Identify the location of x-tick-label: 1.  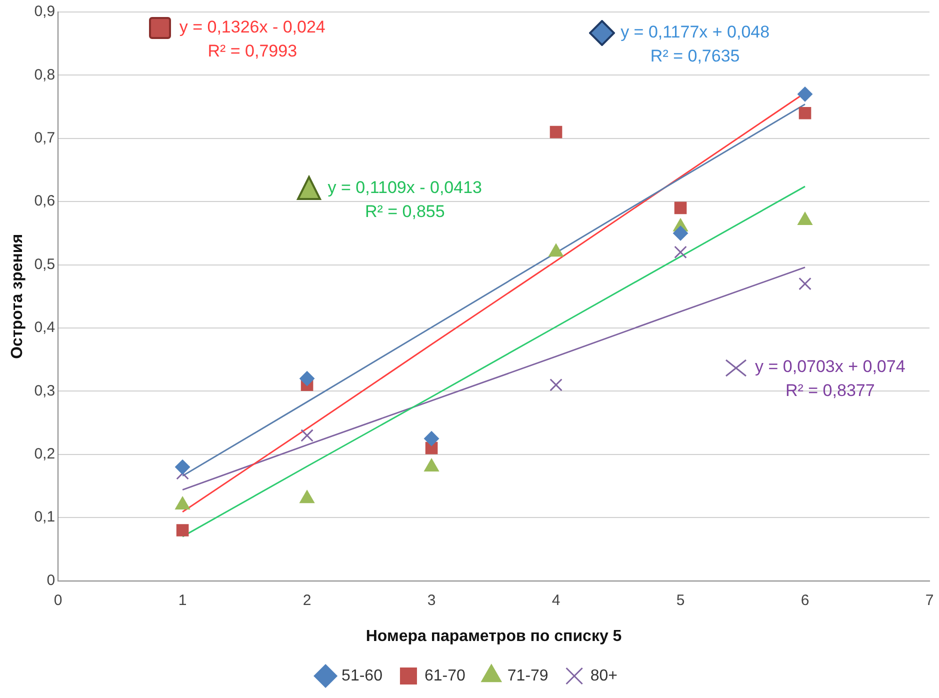
(182, 600).